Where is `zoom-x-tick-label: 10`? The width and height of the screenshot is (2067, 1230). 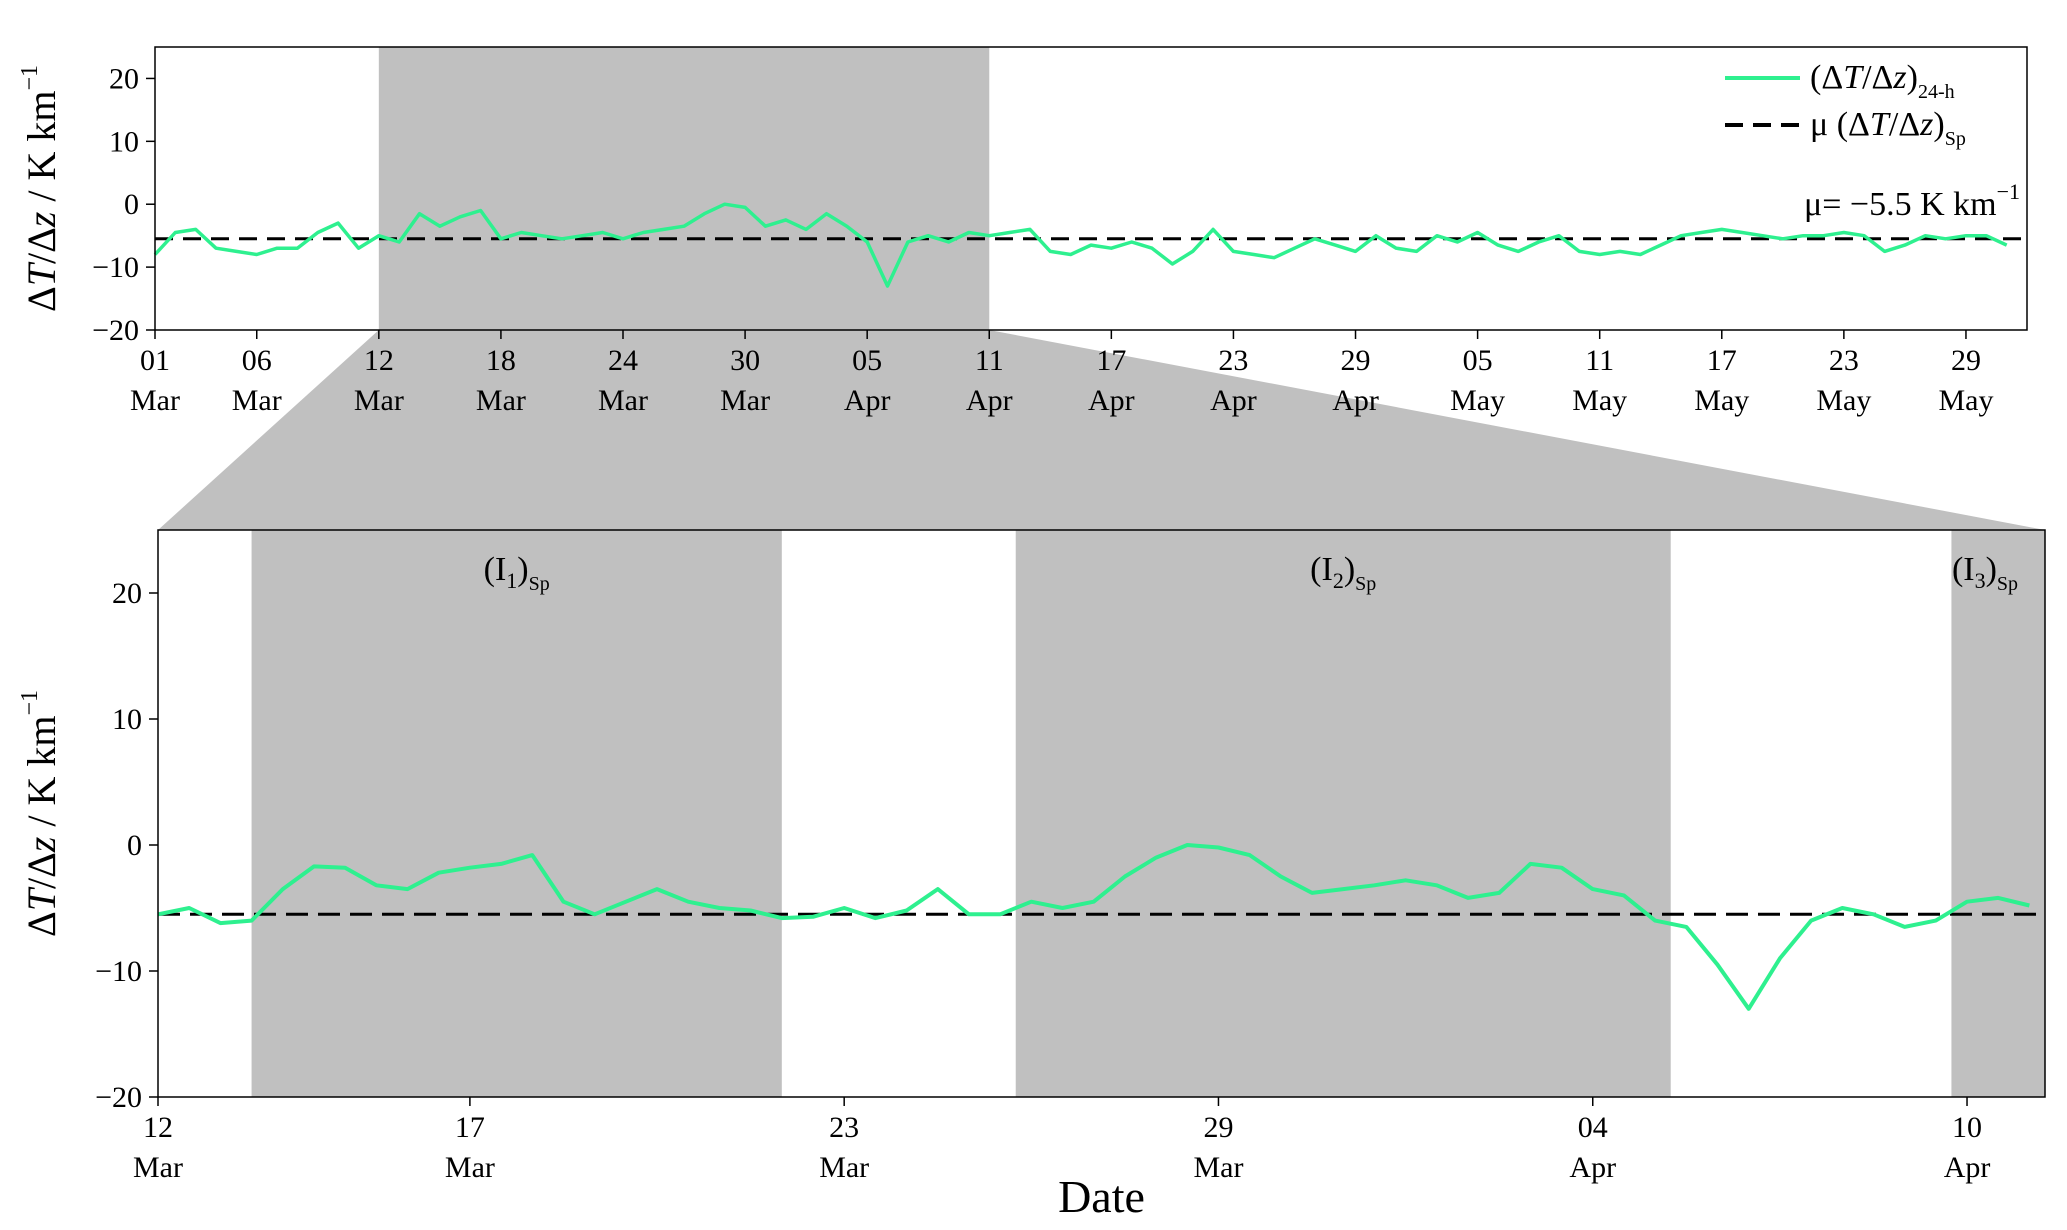 zoom-x-tick-label: 10 is located at coordinates (1967, 1127).